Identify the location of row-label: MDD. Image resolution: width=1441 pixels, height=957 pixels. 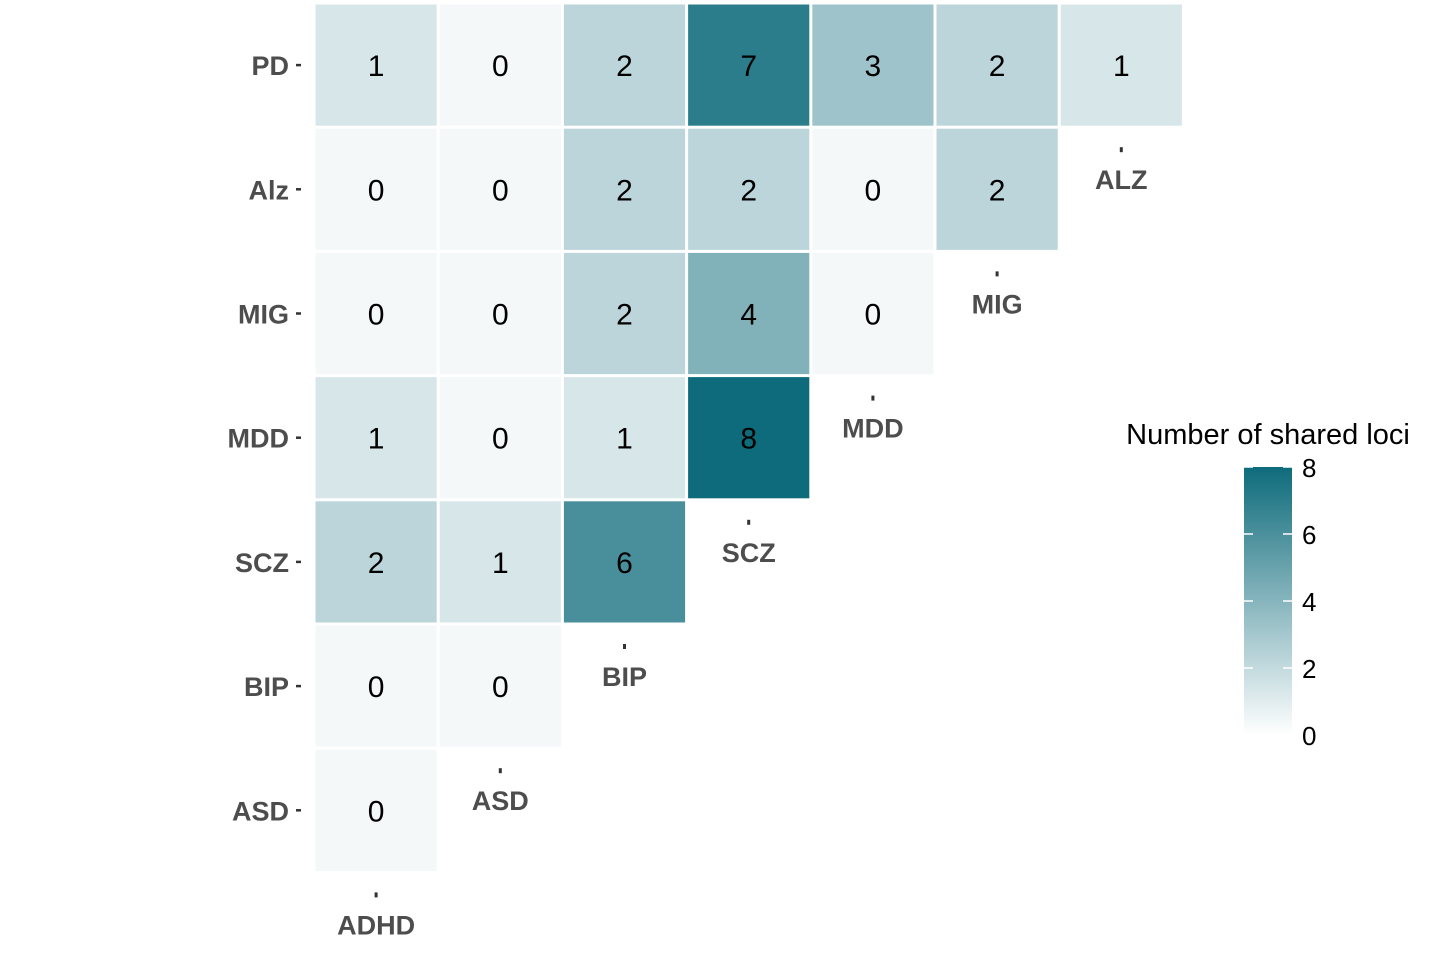
(259, 439).